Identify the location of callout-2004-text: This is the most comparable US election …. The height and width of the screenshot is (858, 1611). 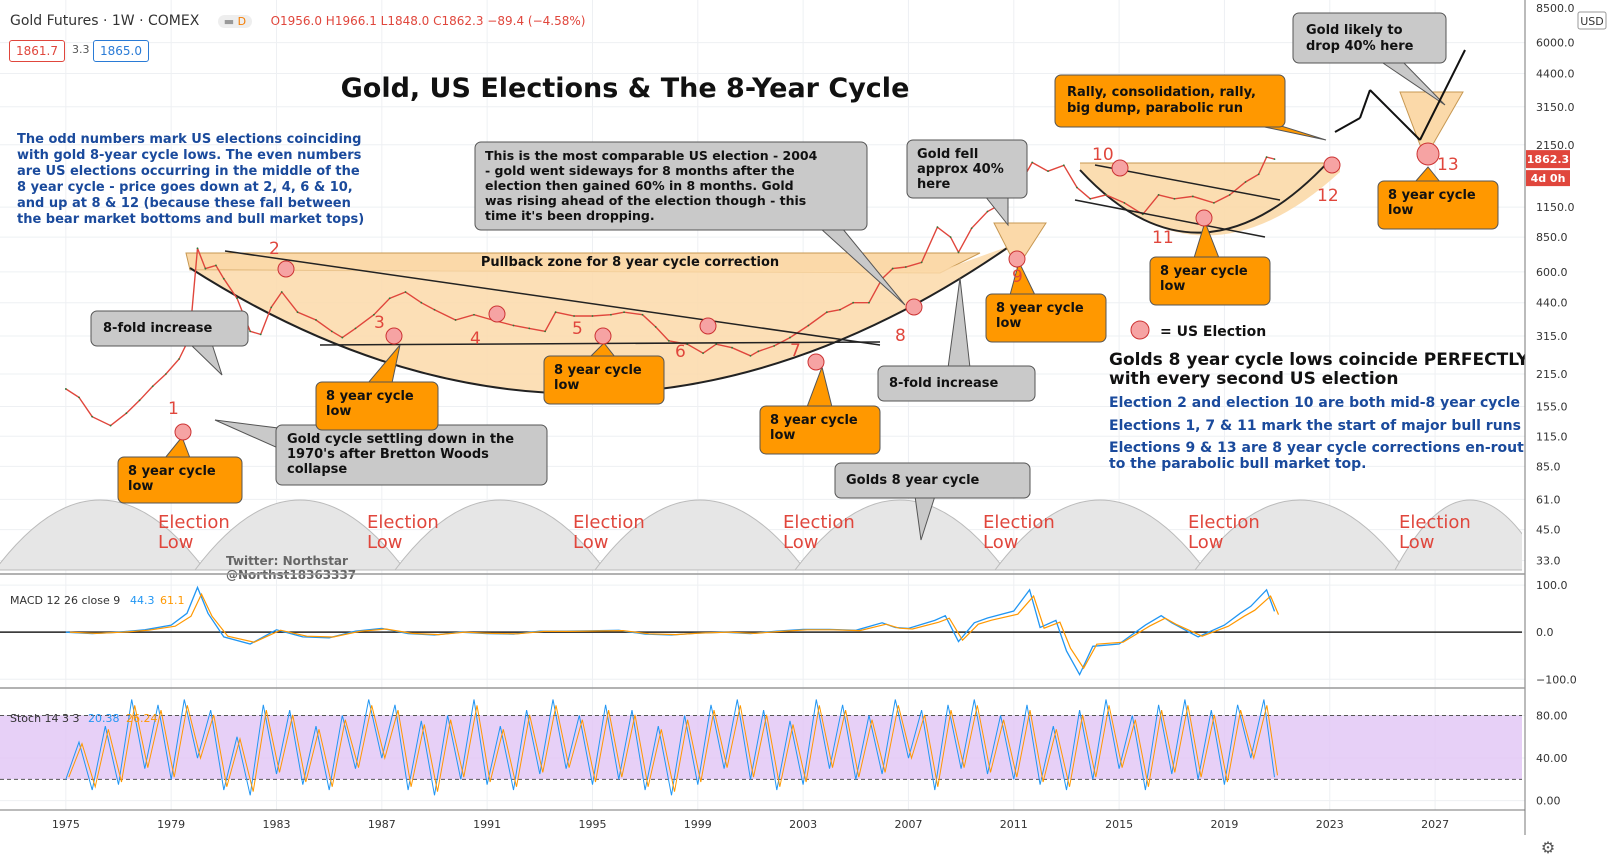
(651, 155).